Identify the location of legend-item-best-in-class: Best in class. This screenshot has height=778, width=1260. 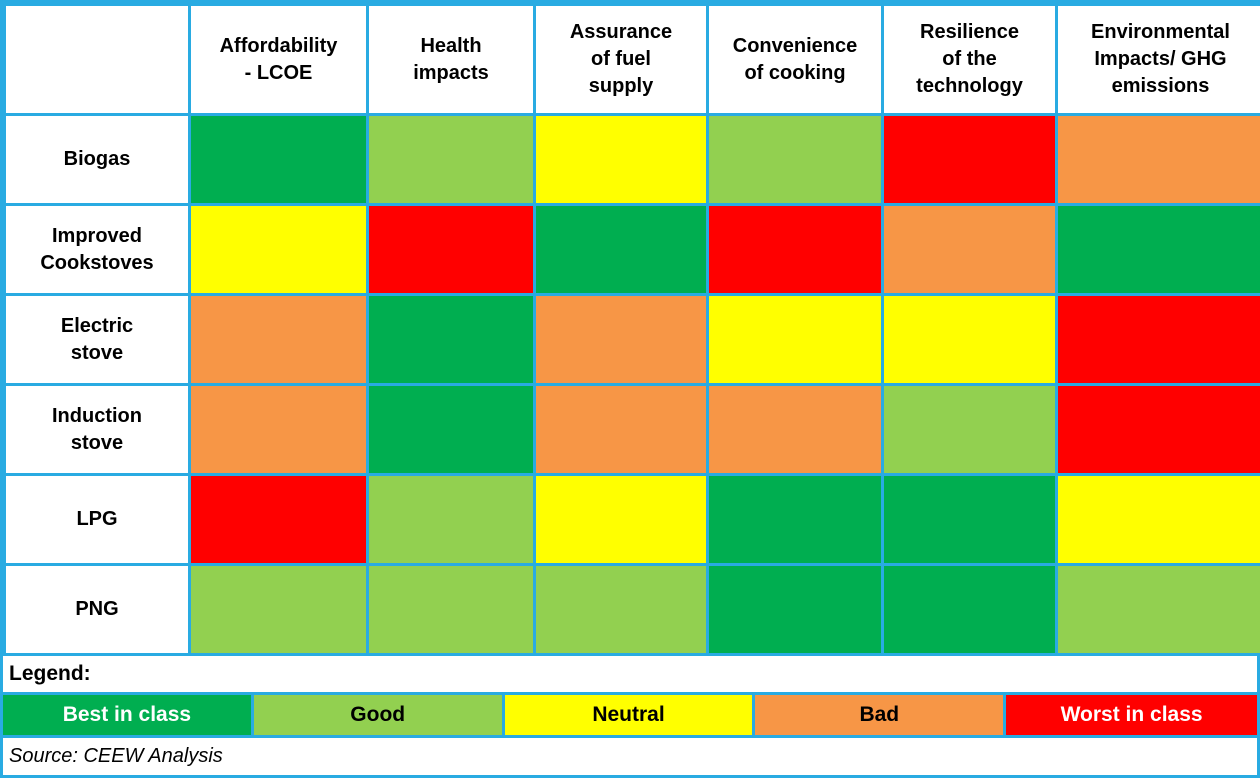
(128, 715).